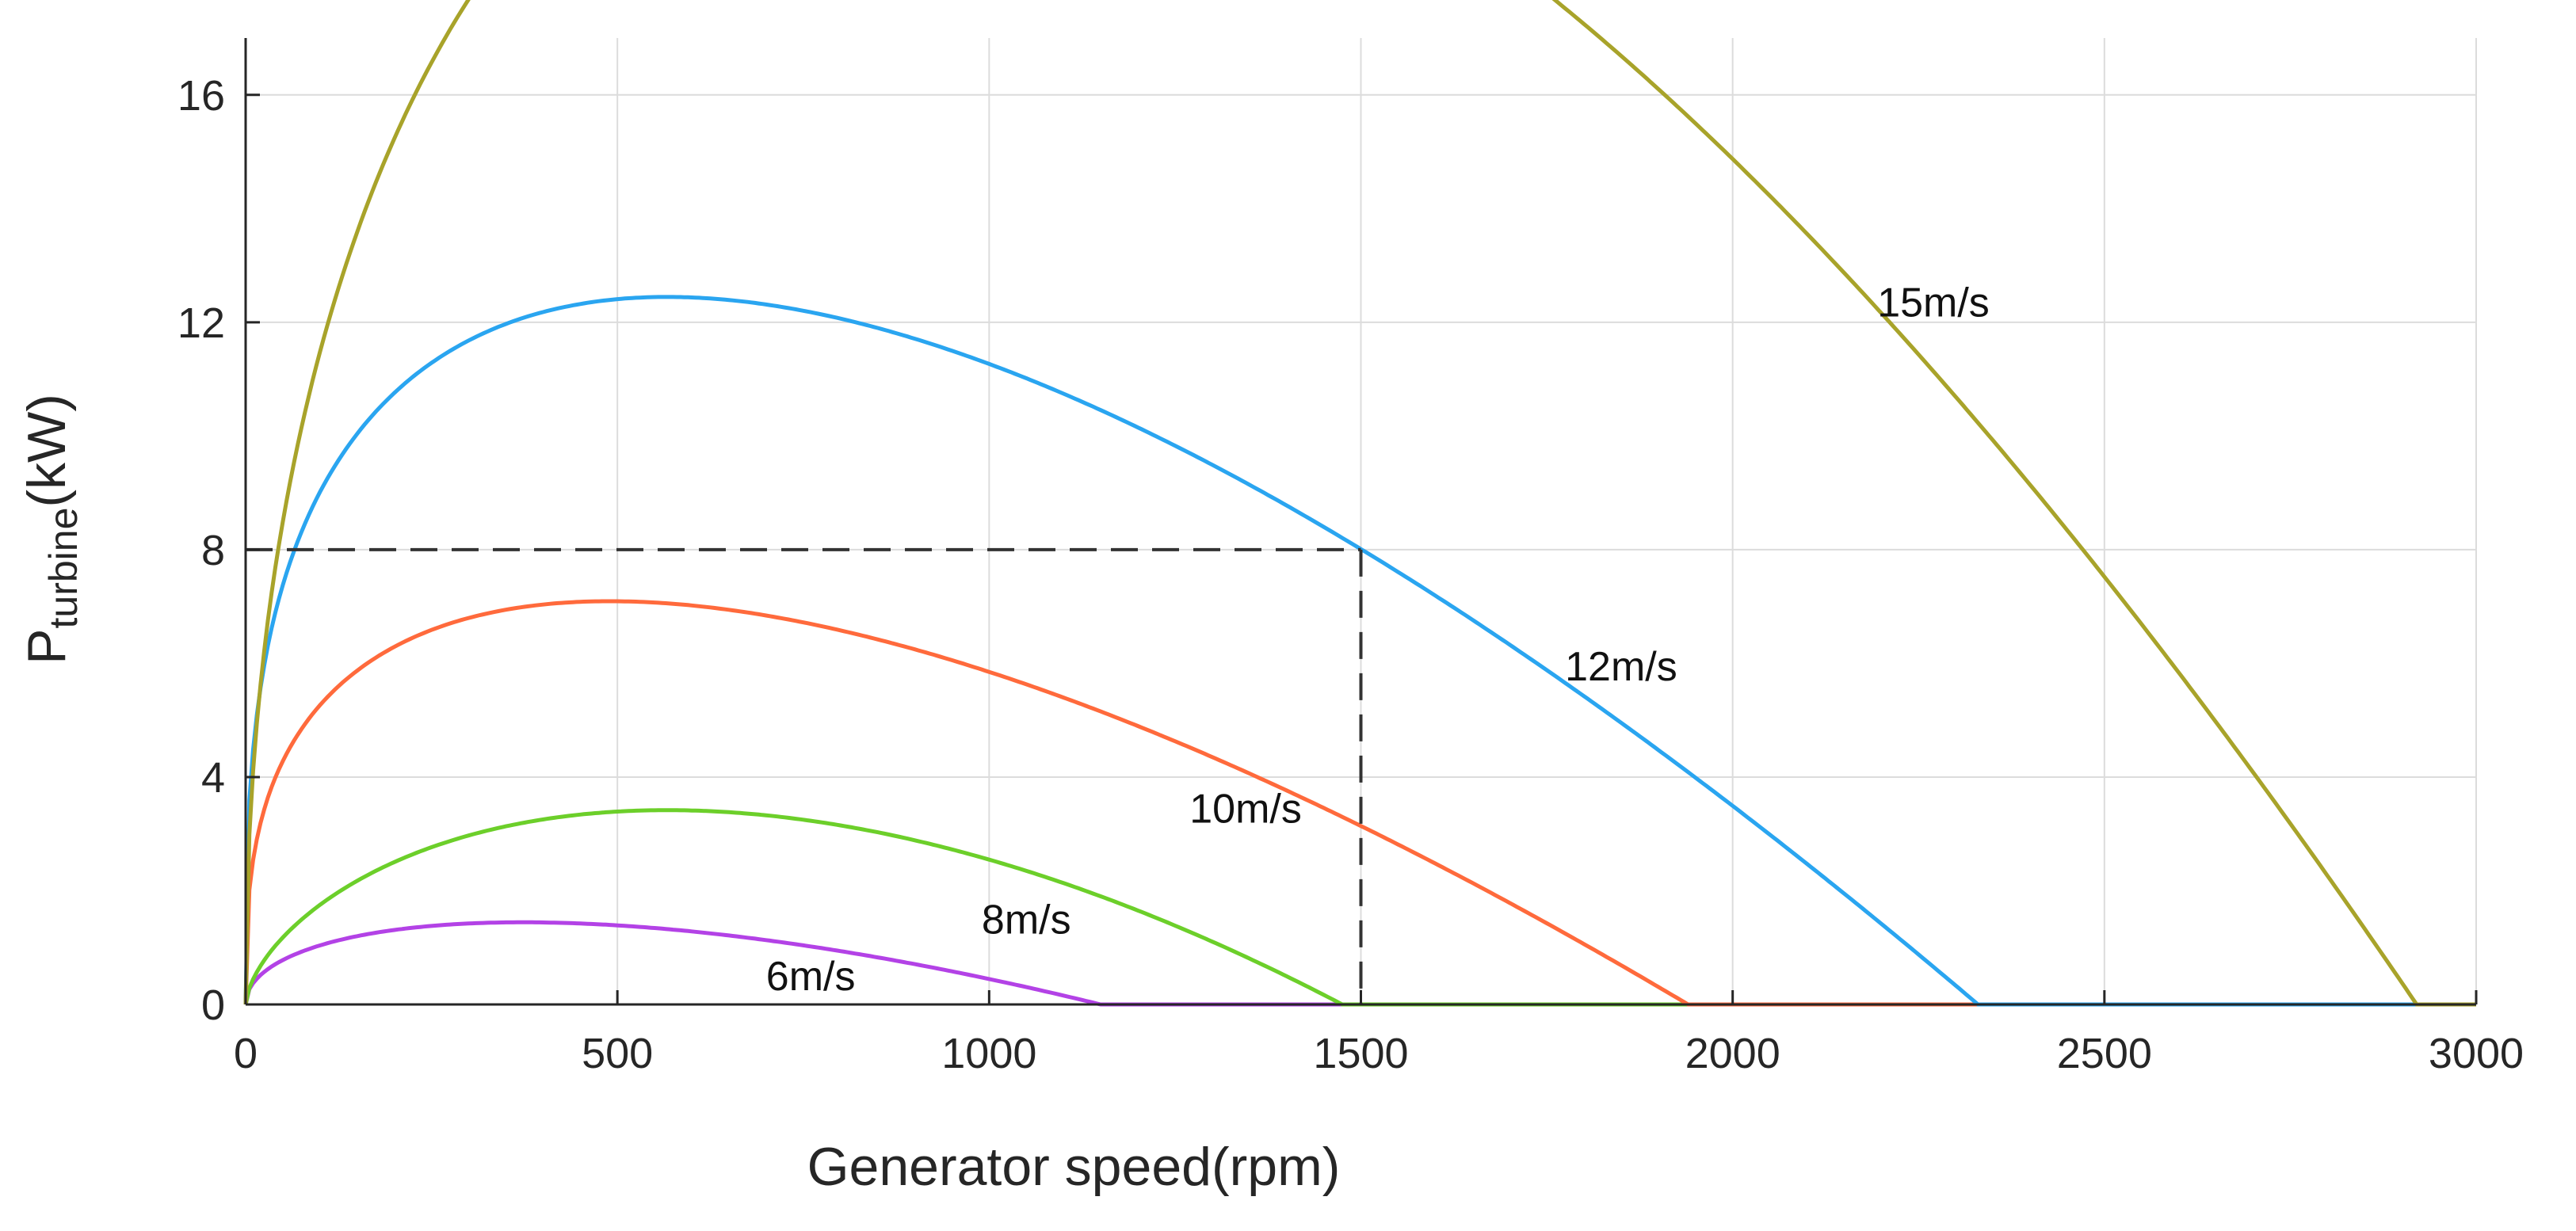 The image size is (2576, 1231). What do you see at coordinates (617, 1053) in the screenshot?
I see `x-tick-label: 500` at bounding box center [617, 1053].